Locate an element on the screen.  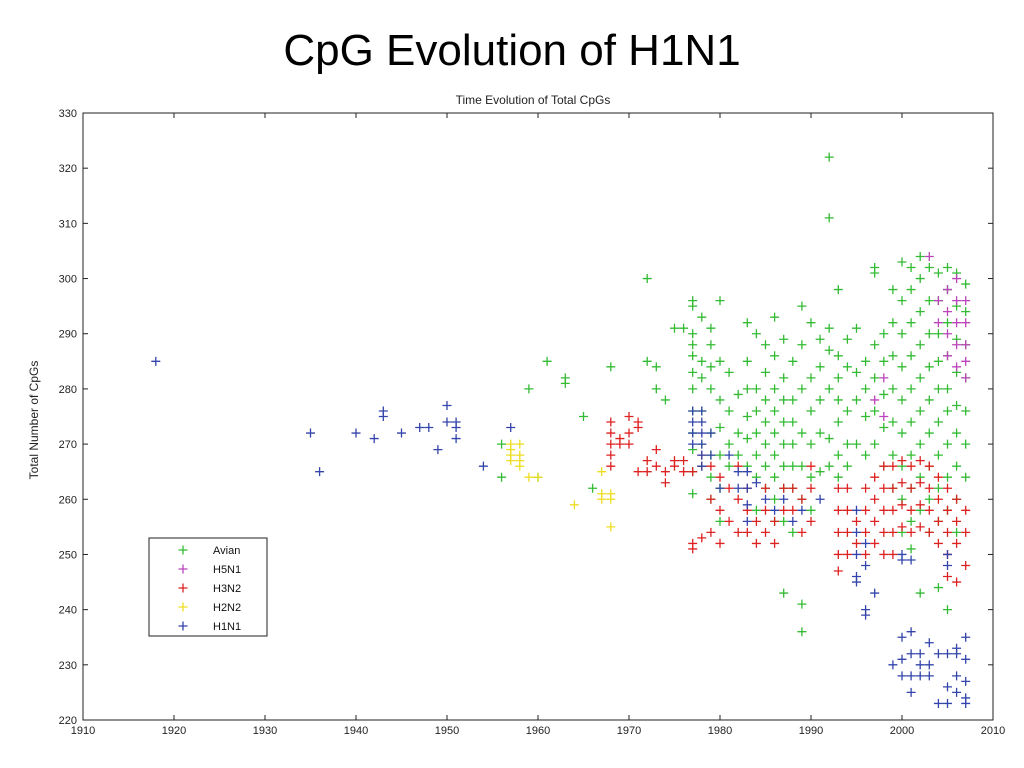
y-tick-label: 310 is located at coordinates (68, 224).